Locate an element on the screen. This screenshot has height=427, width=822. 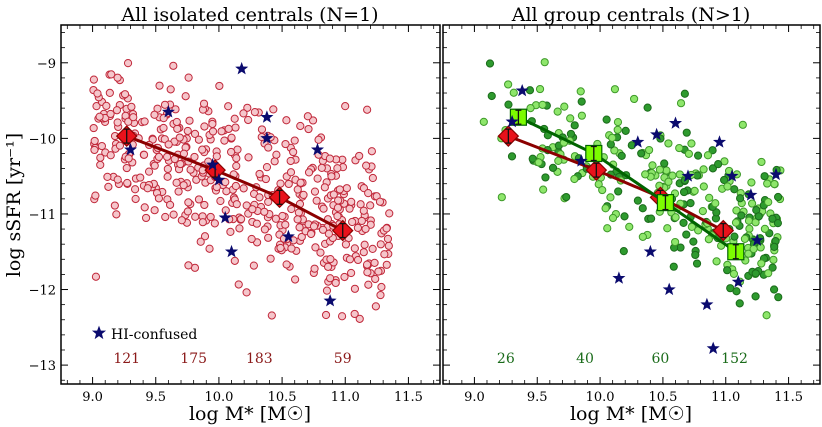
median-line is located at coordinates (627, 184).